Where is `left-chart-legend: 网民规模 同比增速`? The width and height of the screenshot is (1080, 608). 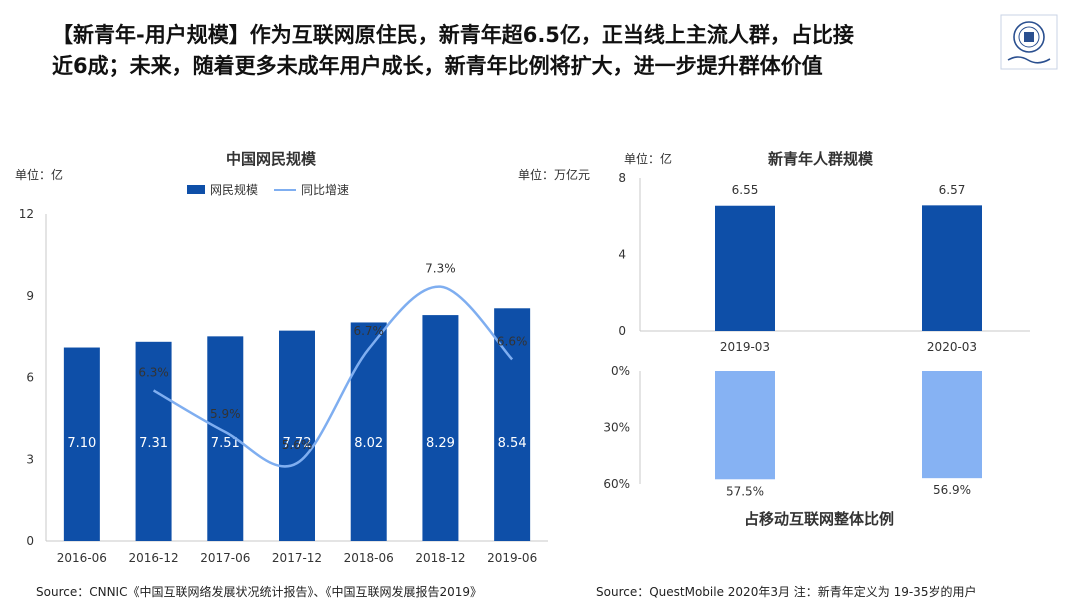 left-chart-legend: 网民规模 同比增速 is located at coordinates (268, 189).